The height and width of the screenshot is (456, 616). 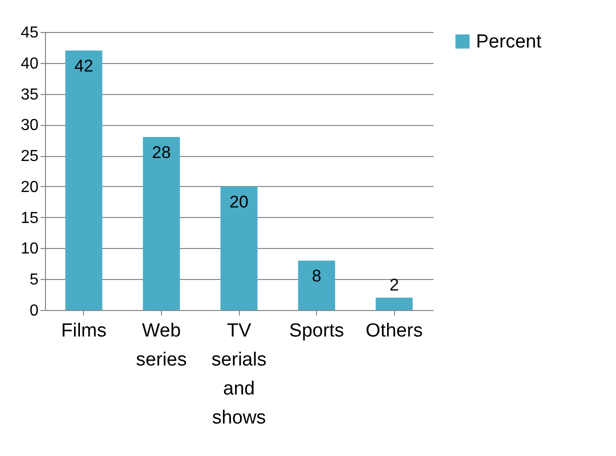 I want to click on legend-label: Percent, so click(x=509, y=42).